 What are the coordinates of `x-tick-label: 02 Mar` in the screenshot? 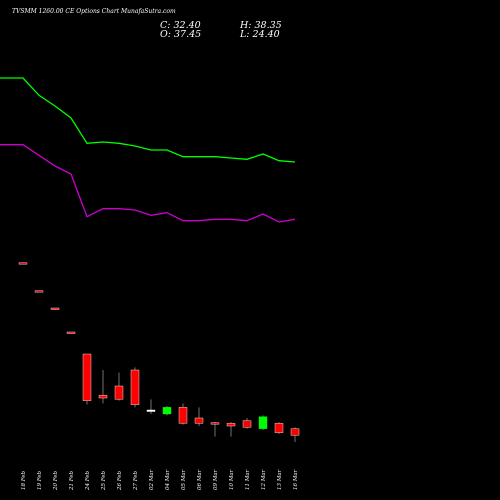 It's located at (152, 479).